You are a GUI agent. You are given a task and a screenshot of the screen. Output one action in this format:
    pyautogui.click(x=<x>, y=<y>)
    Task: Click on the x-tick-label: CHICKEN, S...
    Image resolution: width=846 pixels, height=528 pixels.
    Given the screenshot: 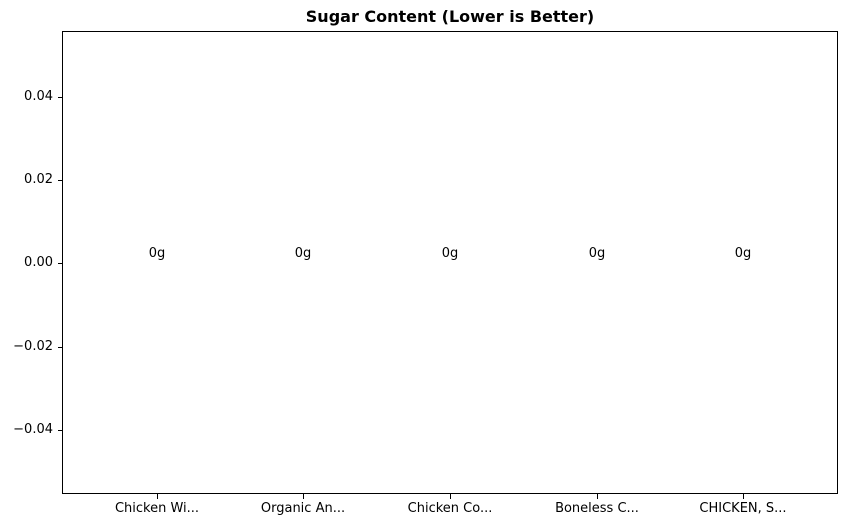 What is the action you would take?
    pyautogui.click(x=743, y=508)
    